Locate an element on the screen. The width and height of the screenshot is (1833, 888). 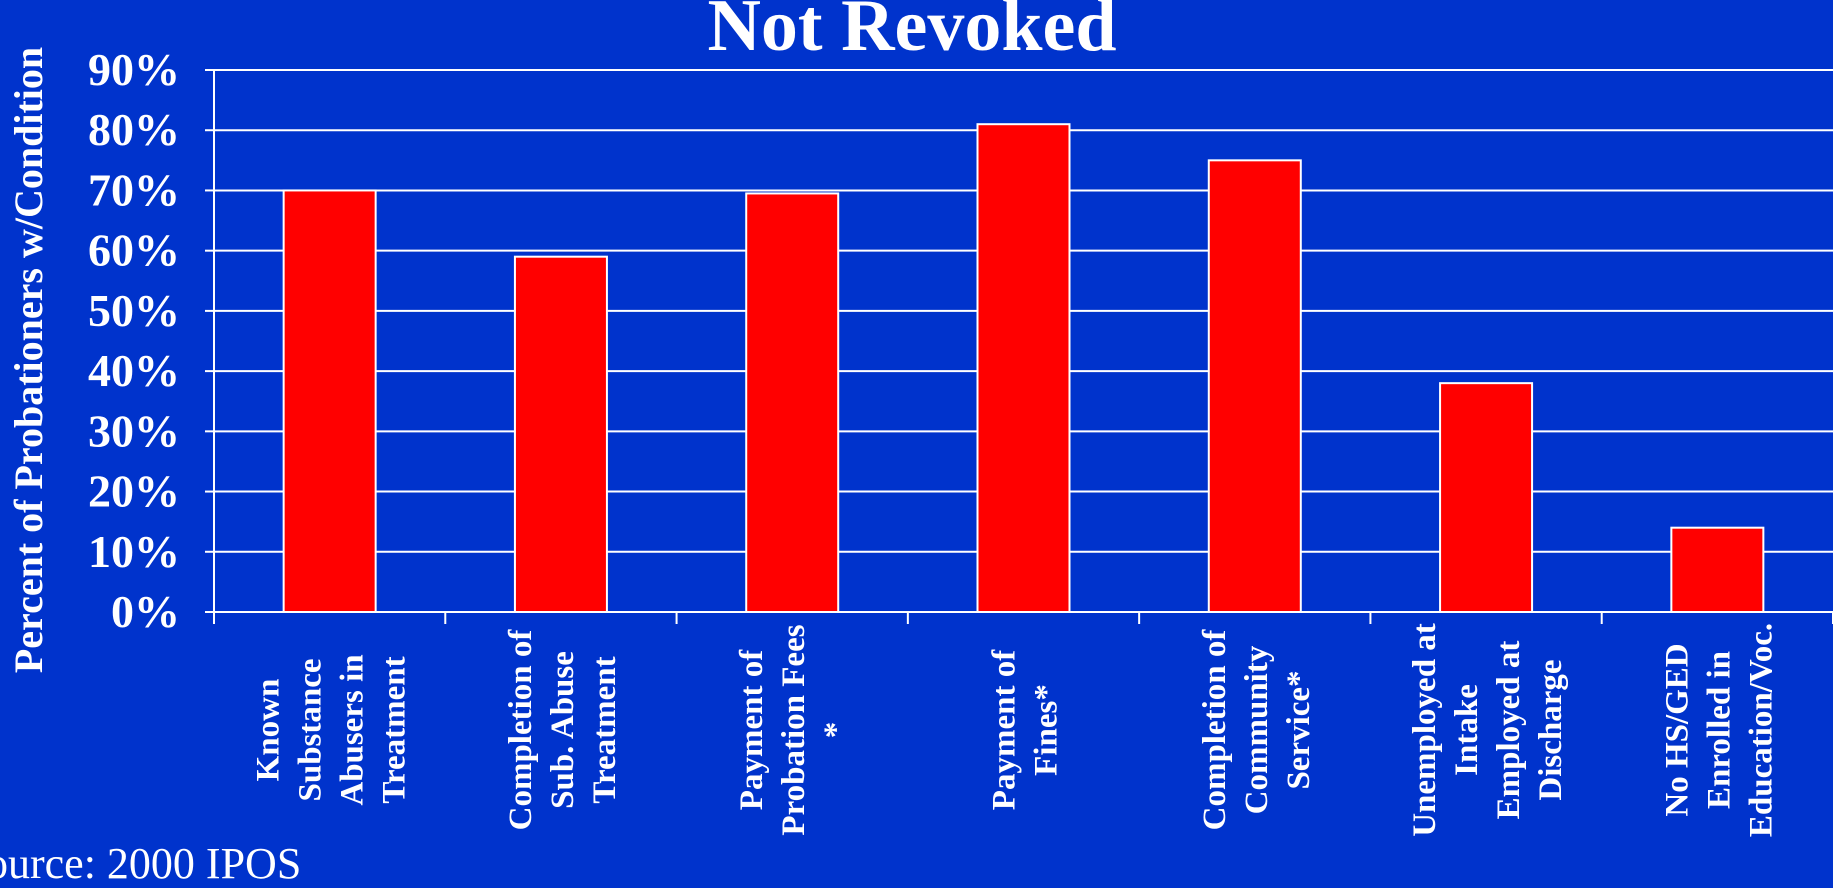
x-category-label: Abusers in is located at coordinates (353, 729).